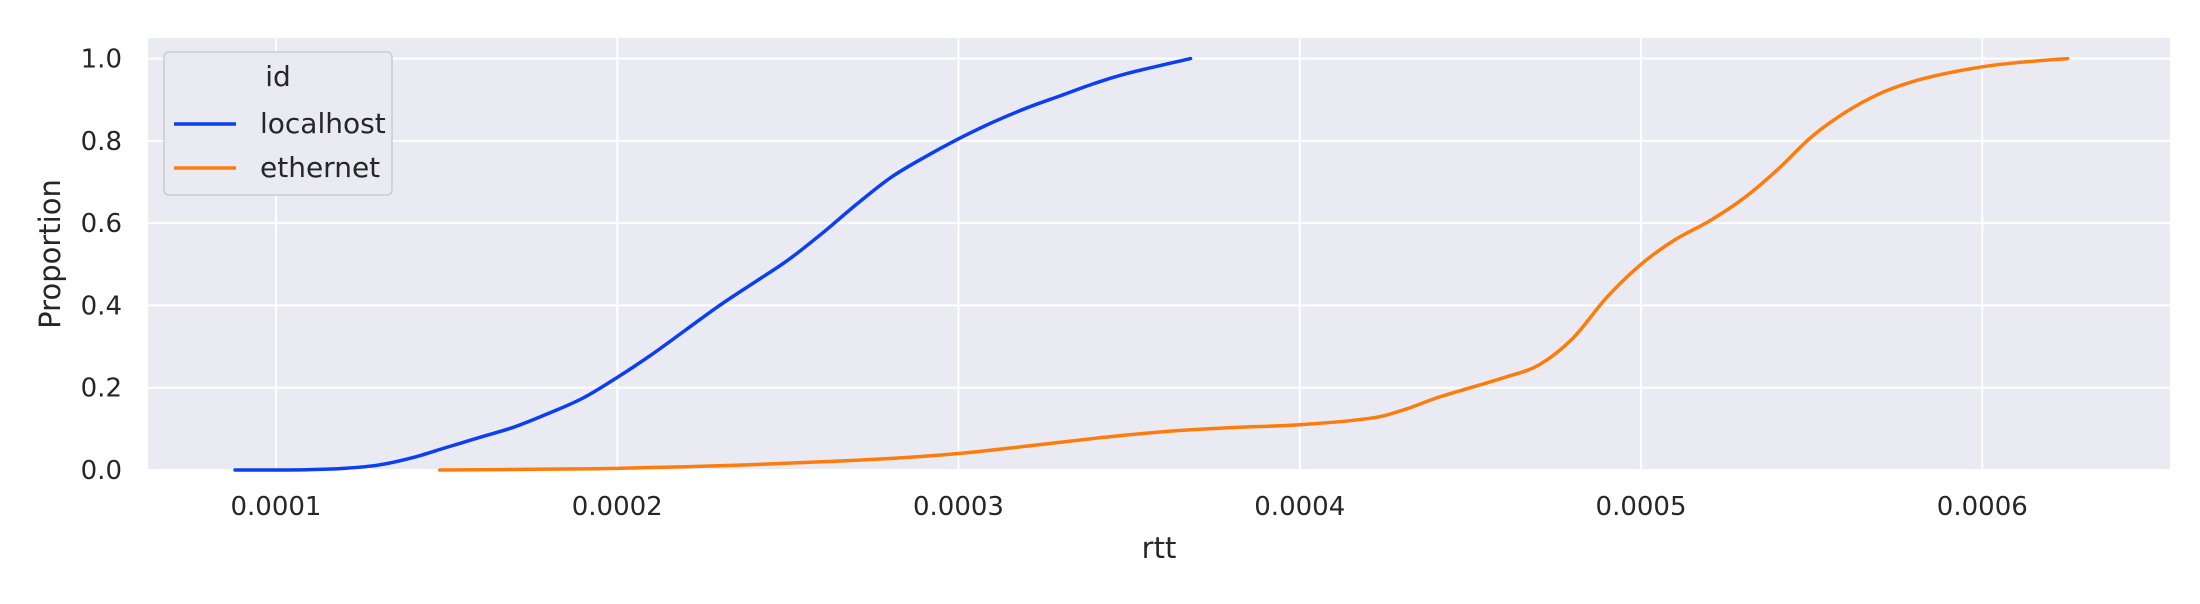  What do you see at coordinates (275, 507) in the screenshot?
I see `x-tick-label: 0.0001` at bounding box center [275, 507].